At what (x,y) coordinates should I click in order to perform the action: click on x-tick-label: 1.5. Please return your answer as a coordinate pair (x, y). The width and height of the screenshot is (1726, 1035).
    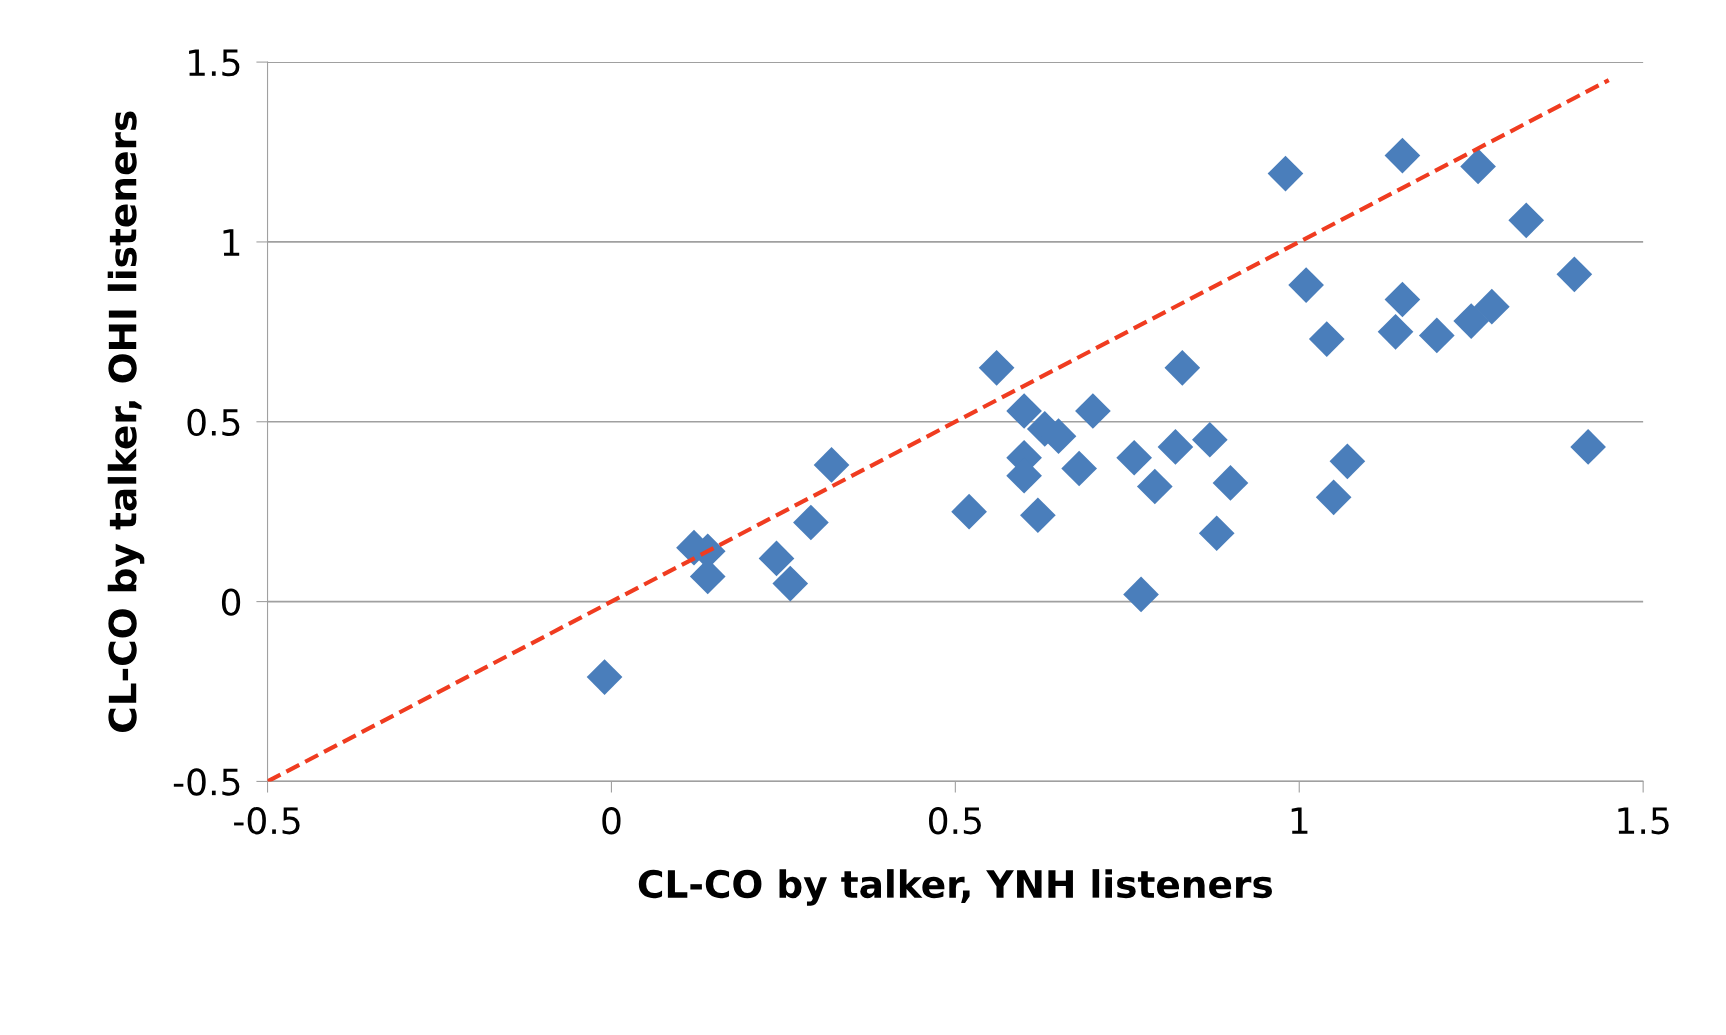
    Looking at the image, I should click on (1643, 821).